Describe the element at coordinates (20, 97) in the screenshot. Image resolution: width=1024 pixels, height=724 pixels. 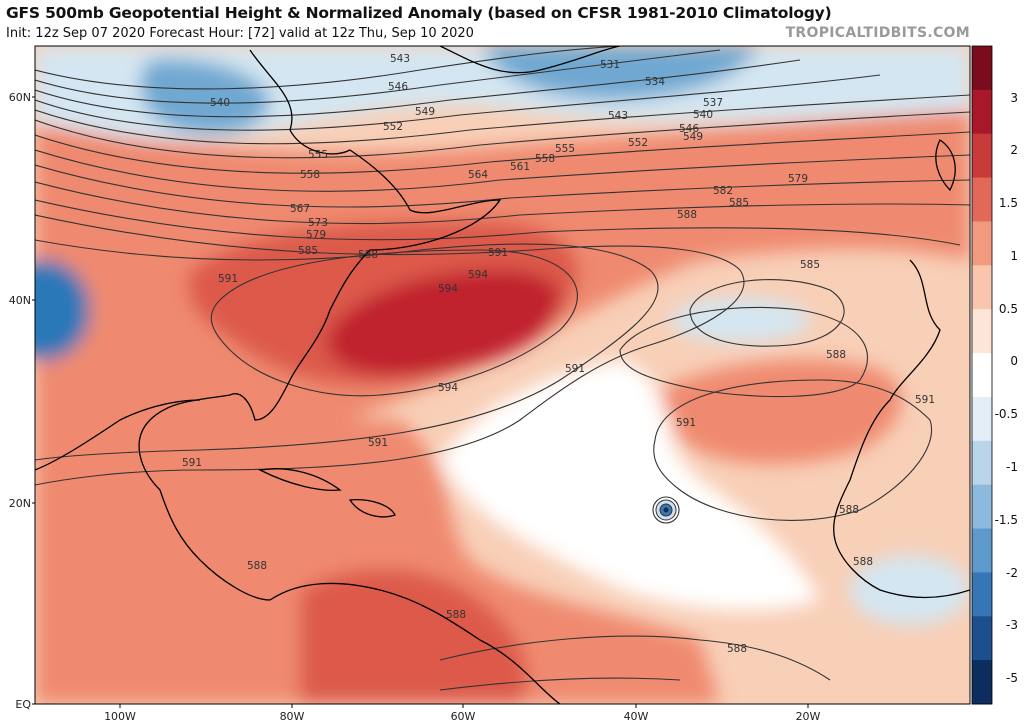
I see `latitude-label: 60N` at that location.